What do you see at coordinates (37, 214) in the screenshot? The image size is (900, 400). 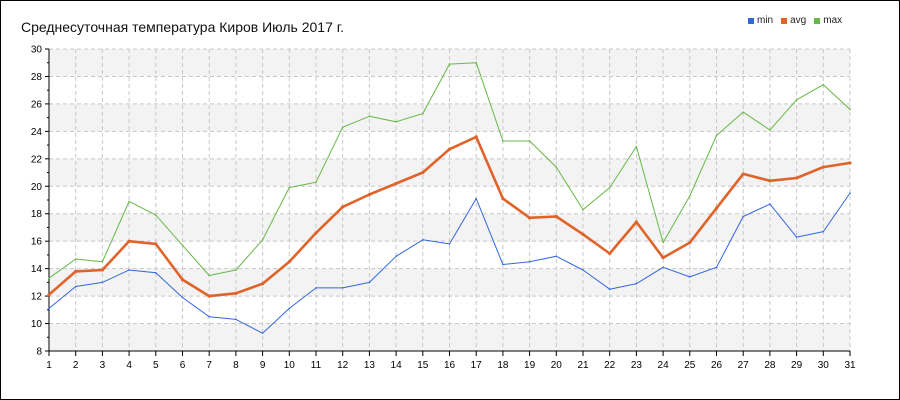 I see `y-tick-label: 18` at bounding box center [37, 214].